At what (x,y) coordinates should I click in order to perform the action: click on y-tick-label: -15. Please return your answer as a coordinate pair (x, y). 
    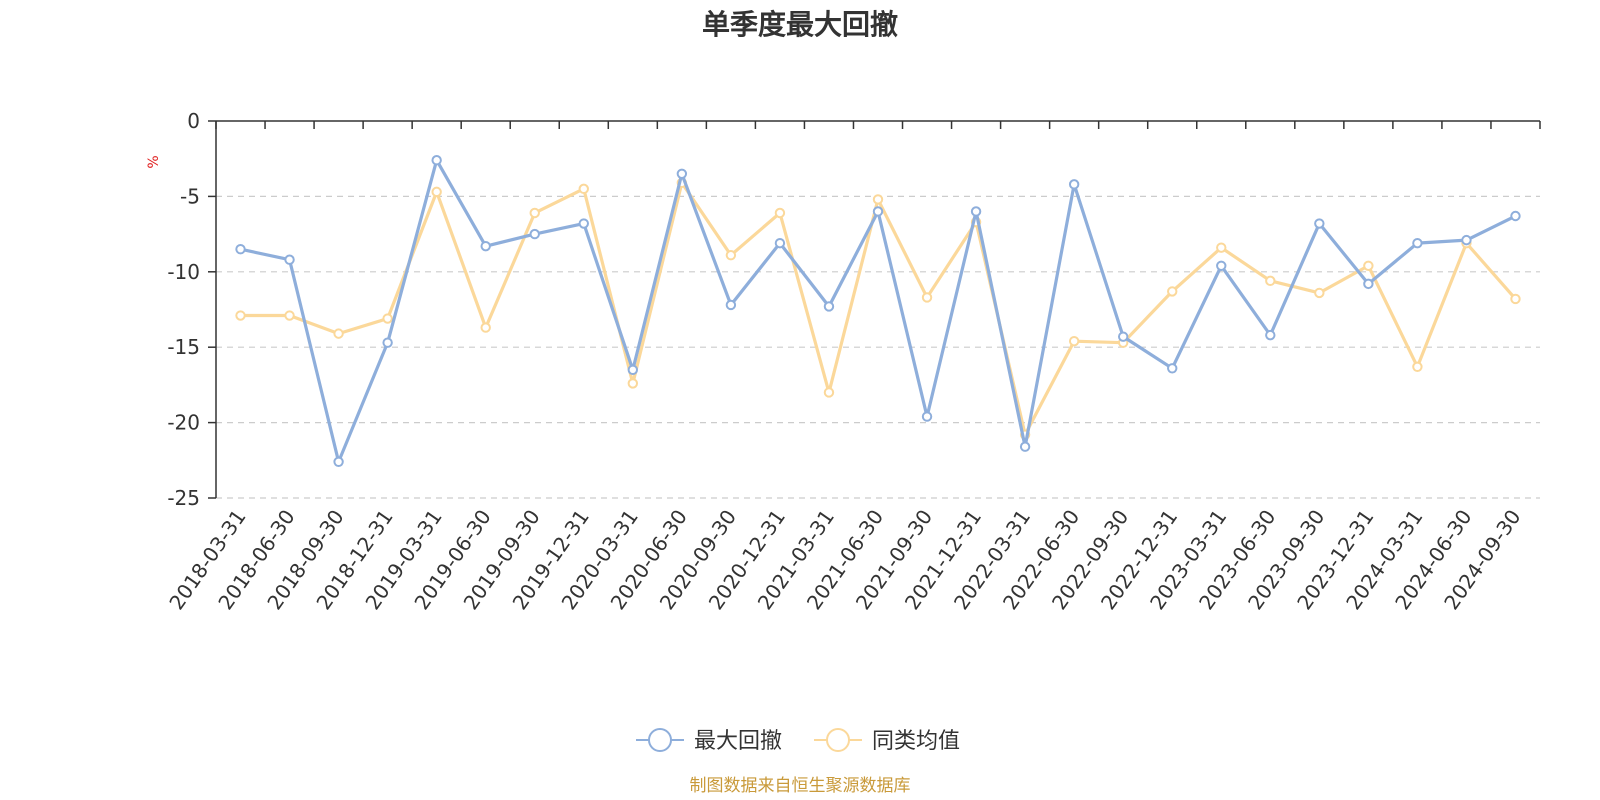
    Looking at the image, I should click on (183, 347).